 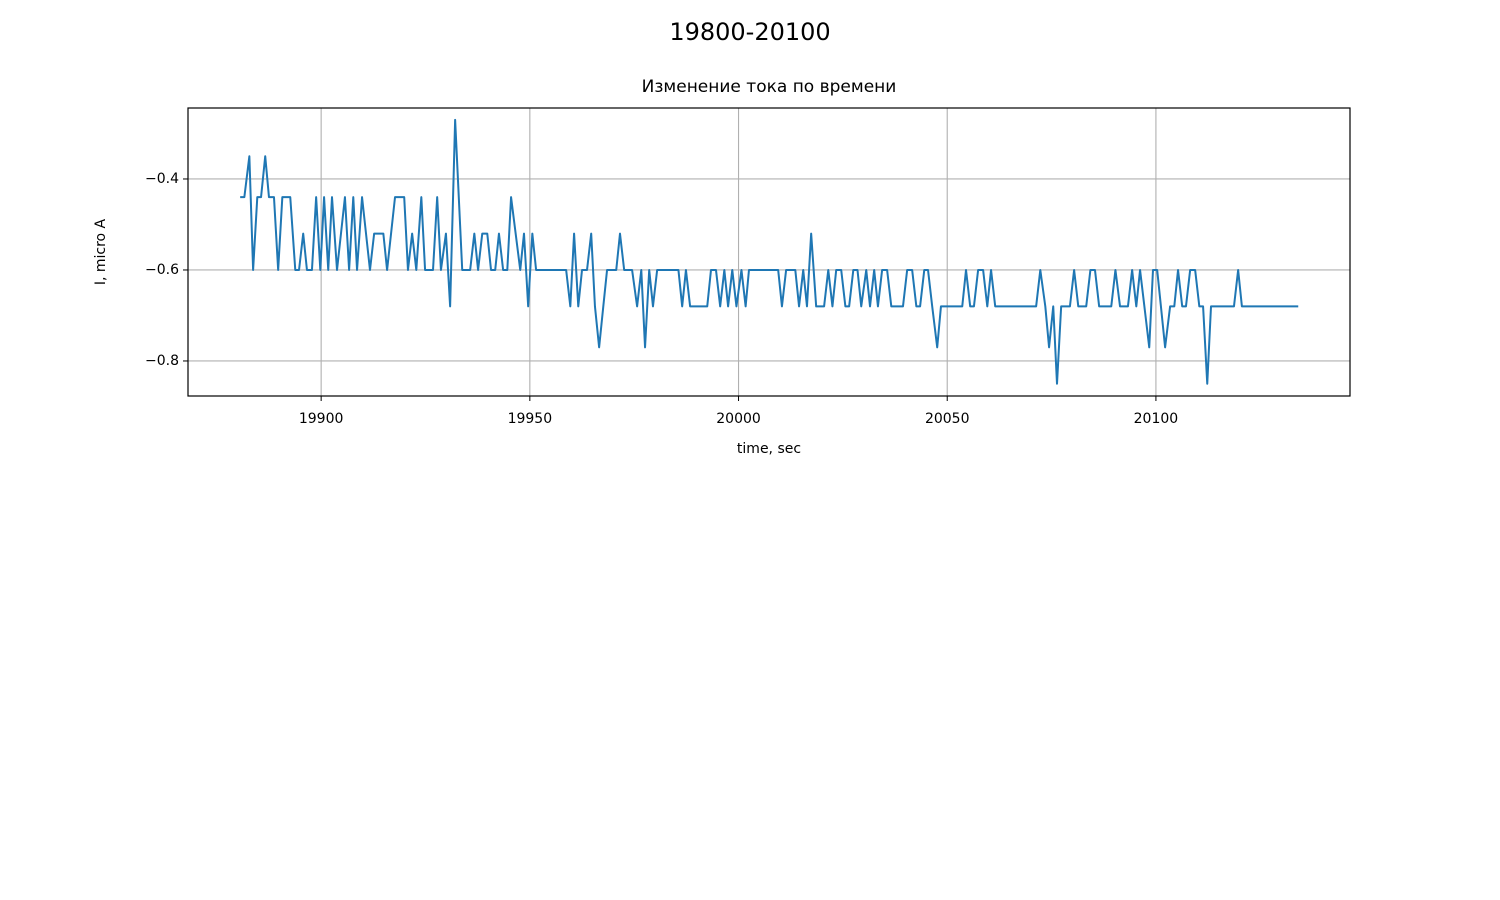 I want to click on y-tick-label: −0.8, so click(x=162, y=361).